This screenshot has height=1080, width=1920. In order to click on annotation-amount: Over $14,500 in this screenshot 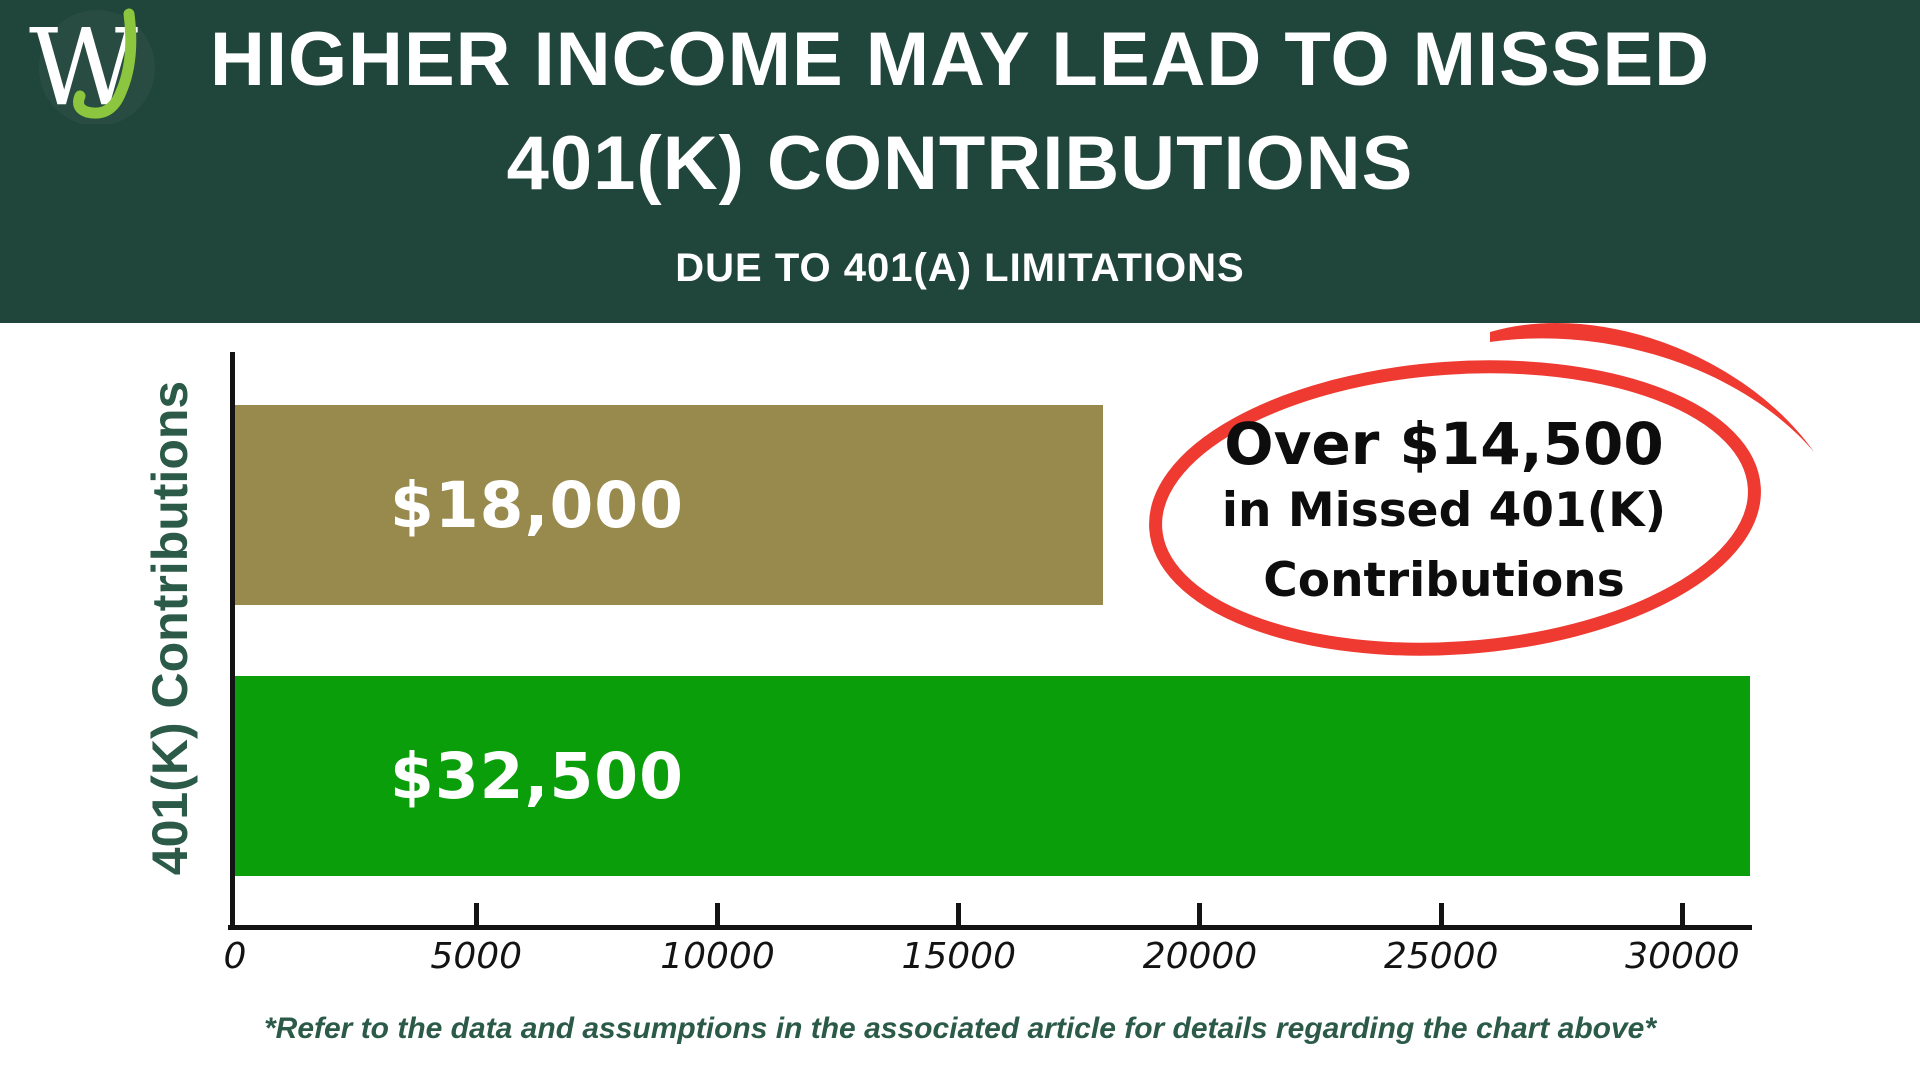, I will do `click(1444, 444)`.